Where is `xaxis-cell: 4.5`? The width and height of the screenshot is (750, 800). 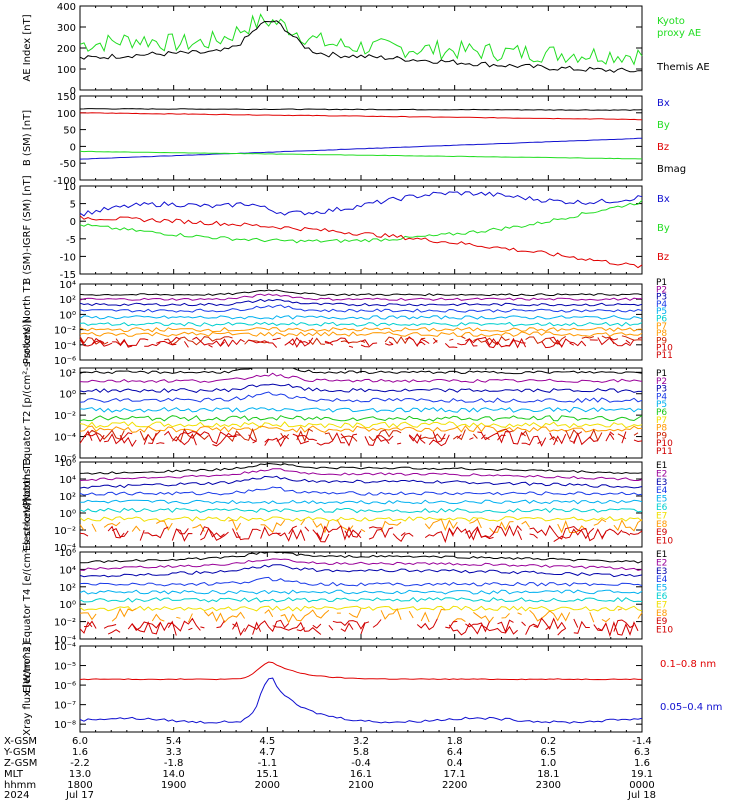 xaxis-cell: 4.5 is located at coordinates (267, 741).